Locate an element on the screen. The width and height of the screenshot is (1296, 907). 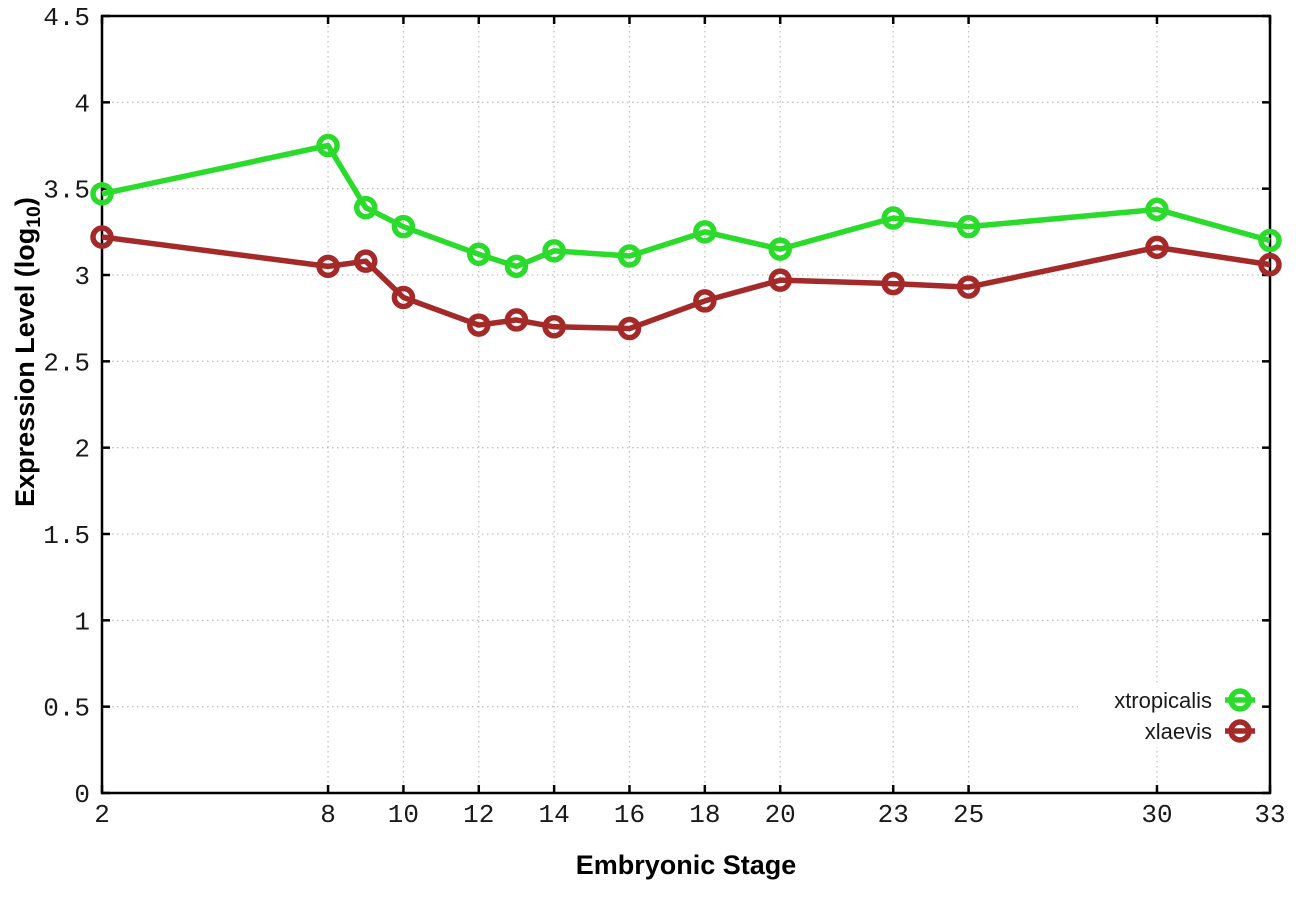
x-tick-label: 2 is located at coordinates (102, 815).